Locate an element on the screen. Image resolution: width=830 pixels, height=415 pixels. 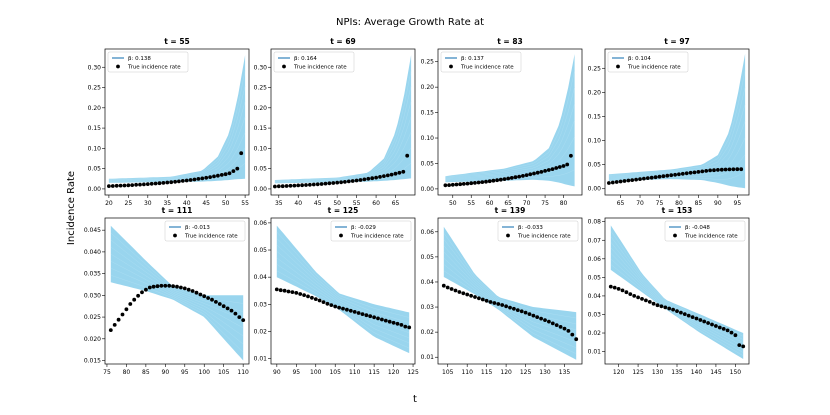
legend: β: 0.138 True incidence rate is located at coordinates (148, 62).